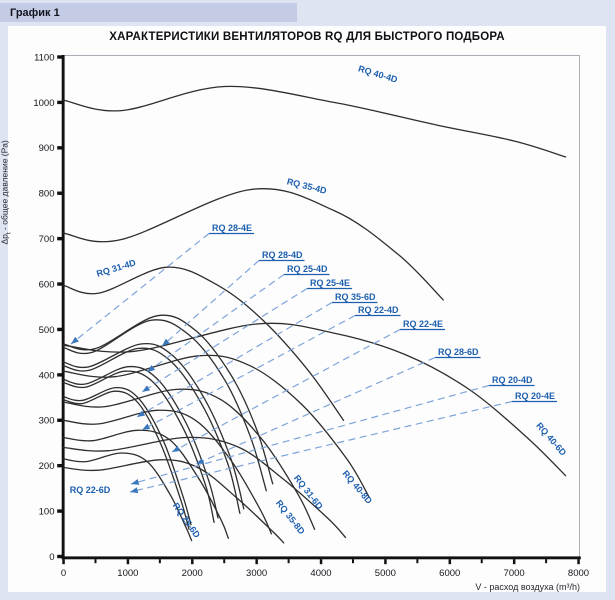 Image resolution: width=615 pixels, height=600 pixels. What do you see at coordinates (385, 573) in the screenshot?
I see `x-tick-label: 5000` at bounding box center [385, 573].